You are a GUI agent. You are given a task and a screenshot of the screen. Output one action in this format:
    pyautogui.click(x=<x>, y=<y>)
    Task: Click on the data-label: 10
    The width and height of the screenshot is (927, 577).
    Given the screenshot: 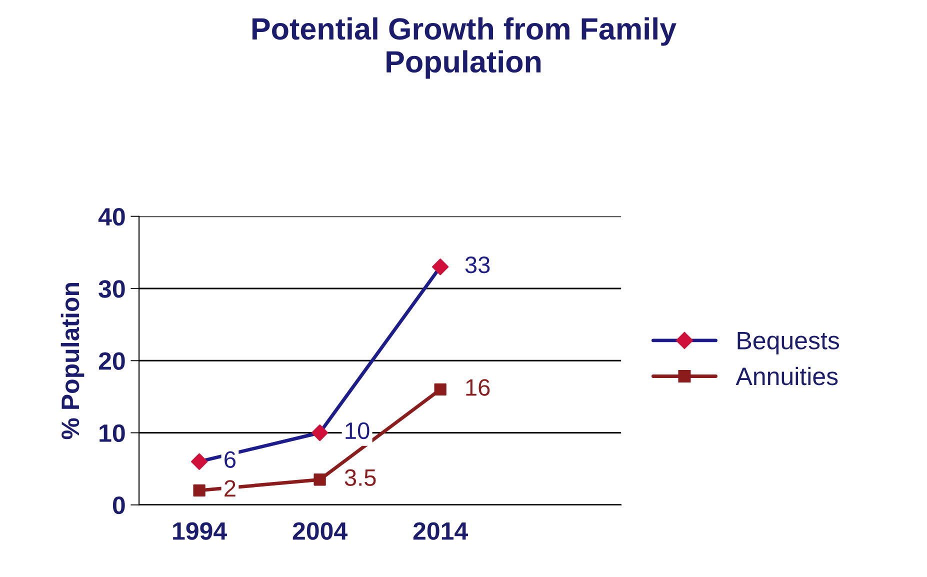 What is the action you would take?
    pyautogui.click(x=358, y=431)
    